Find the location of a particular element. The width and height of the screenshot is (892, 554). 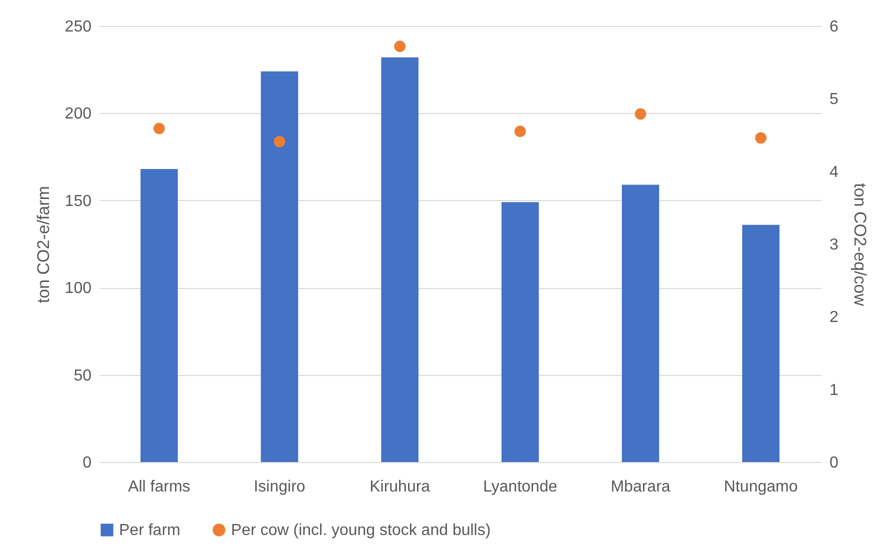

x-tick-label: Ntungamo is located at coordinates (761, 487).